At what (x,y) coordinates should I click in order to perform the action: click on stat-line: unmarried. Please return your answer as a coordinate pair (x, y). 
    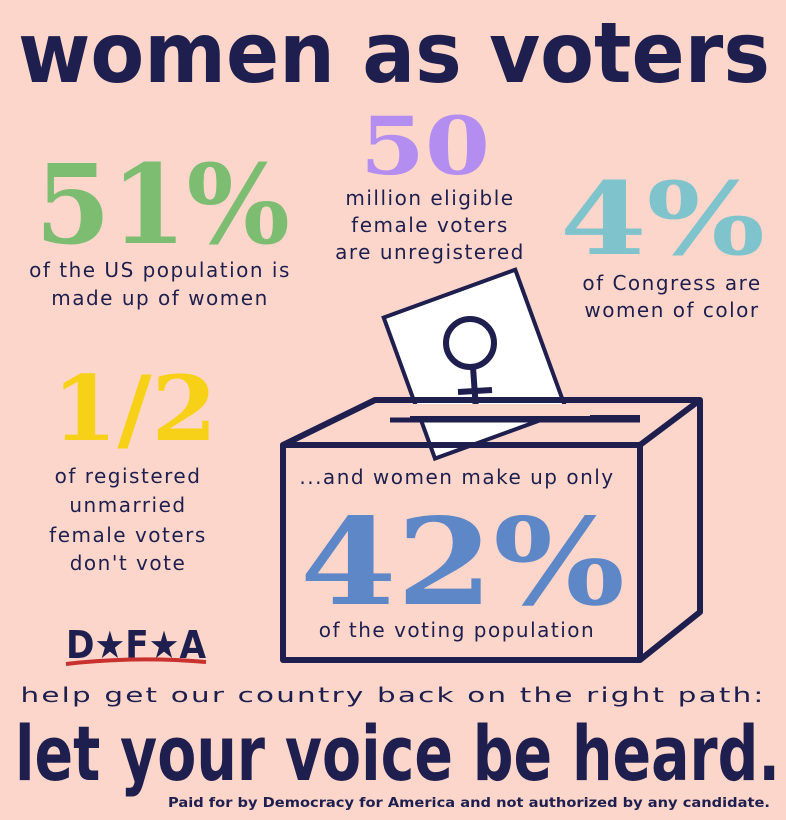
    Looking at the image, I should click on (127, 505).